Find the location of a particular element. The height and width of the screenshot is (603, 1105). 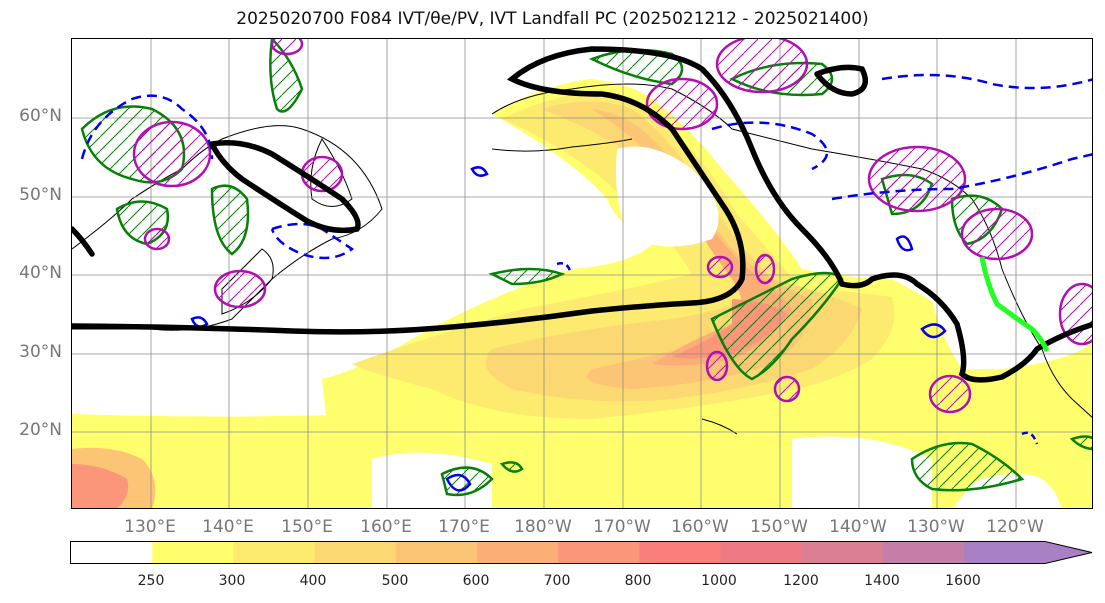

lon-label: 160°W is located at coordinates (700, 527).